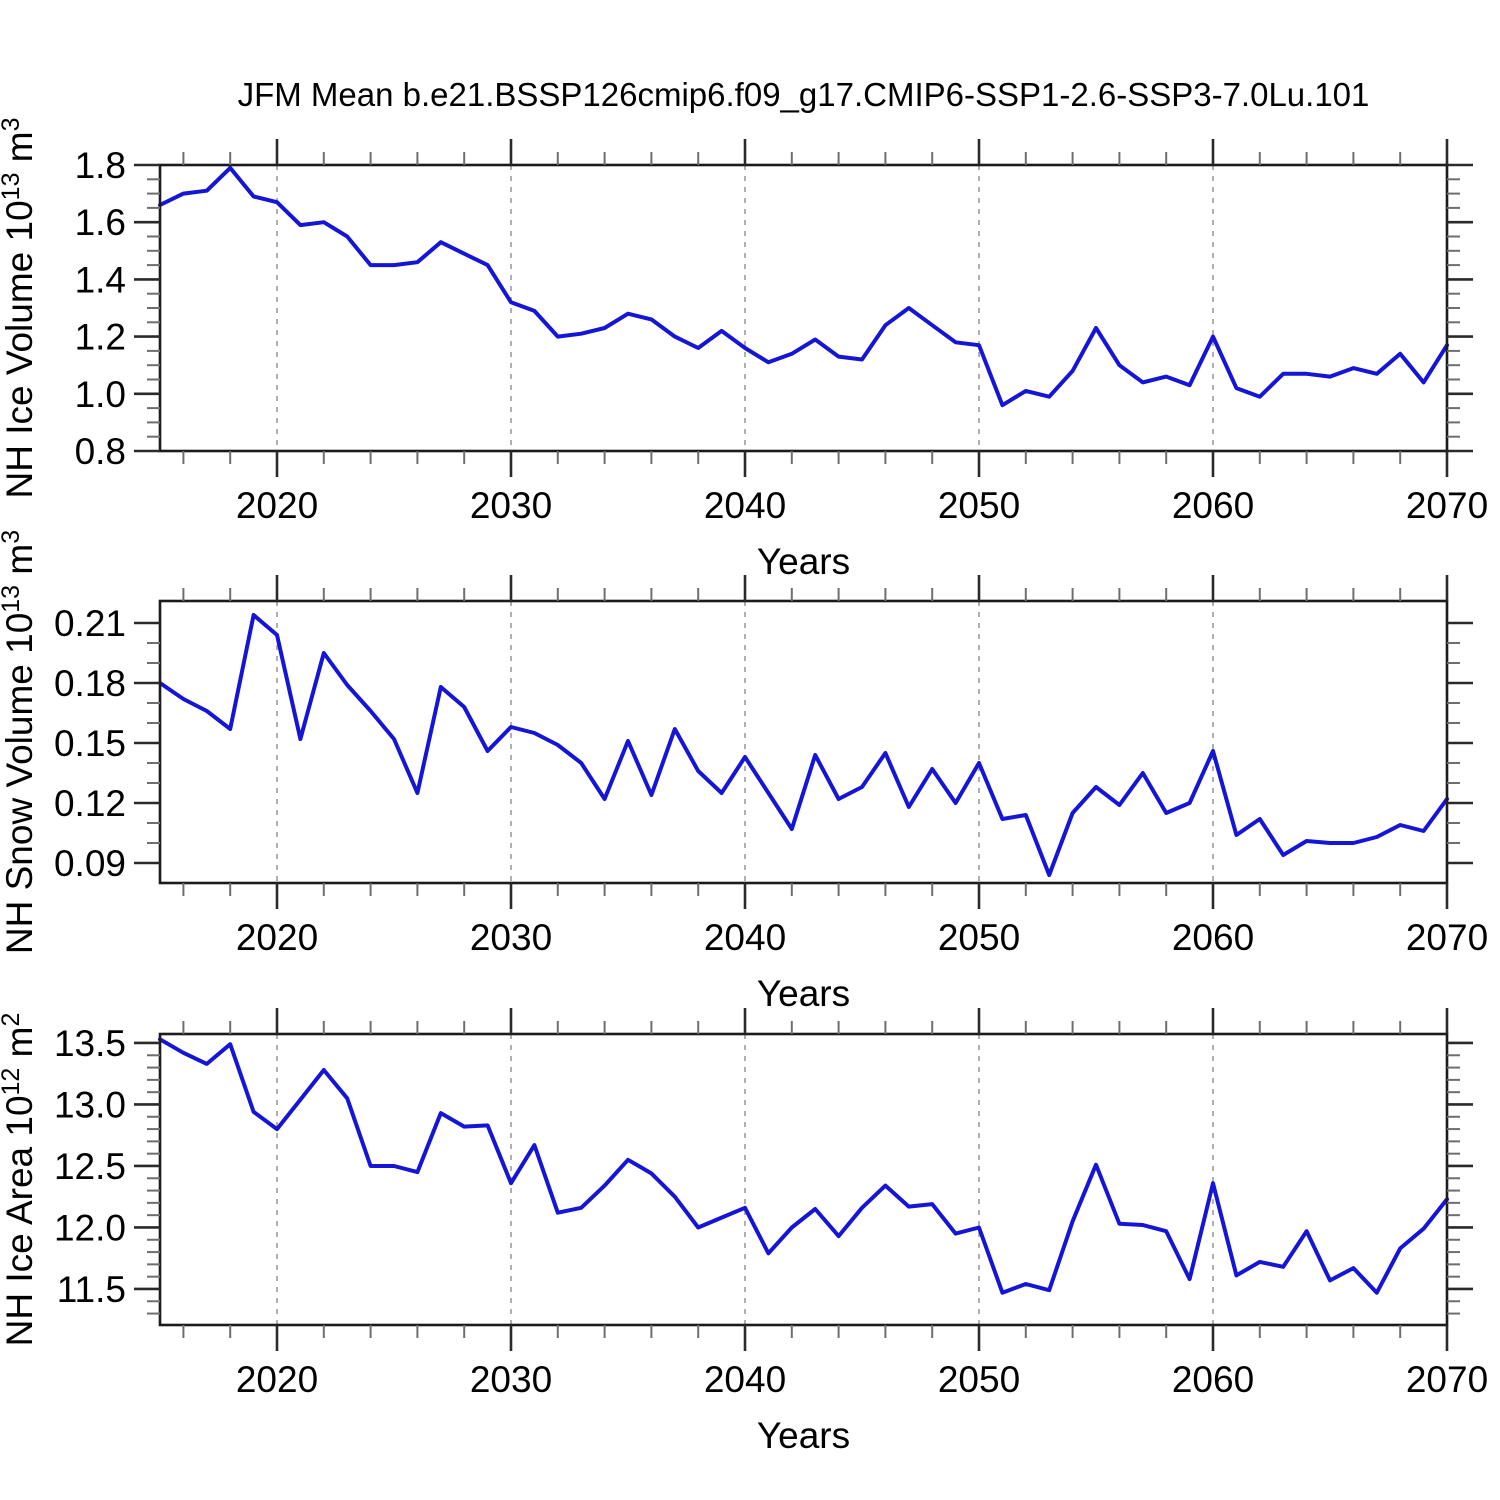 The width and height of the screenshot is (1500, 1500). I want to click on series-line-nh-ice-volume, so click(803, 286).